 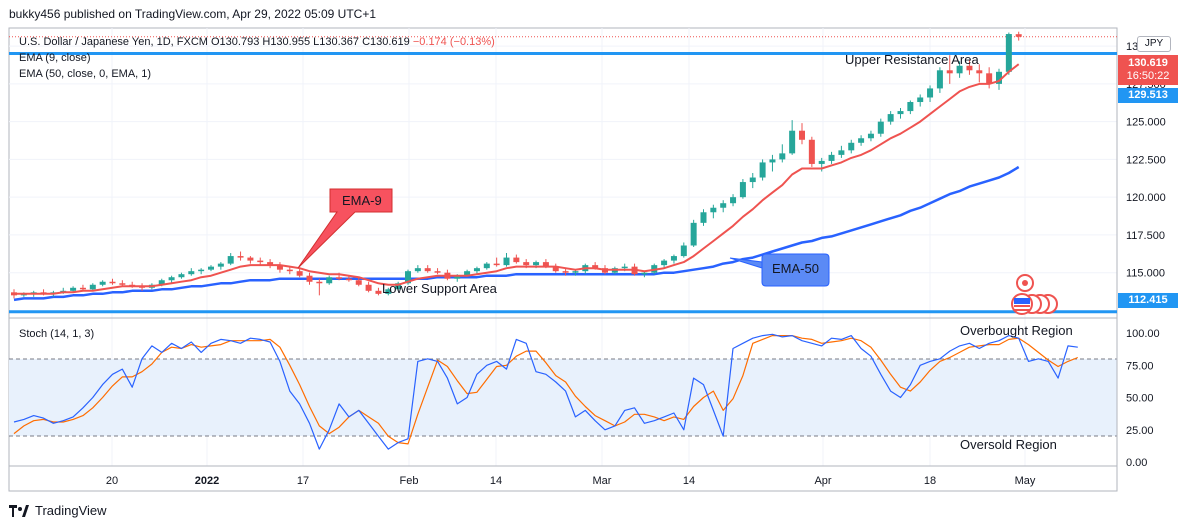 What do you see at coordinates (912, 59) in the screenshot?
I see `upper-resistance-label: Upper Resistance Area` at bounding box center [912, 59].